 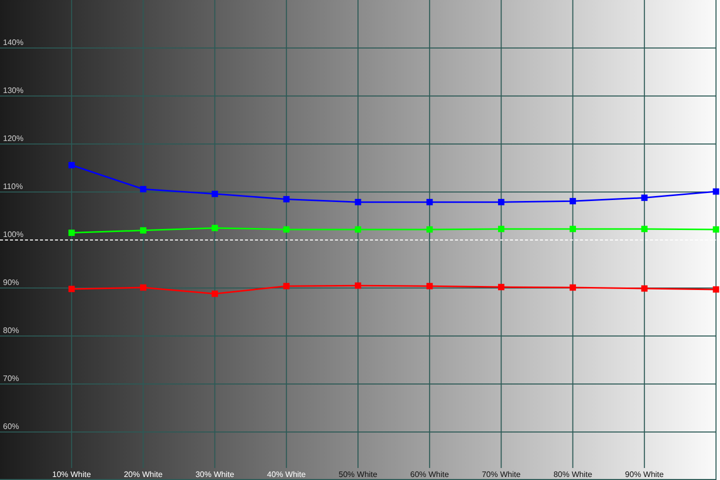 I want to click on y-tick-label: 110%, so click(x=13, y=186).